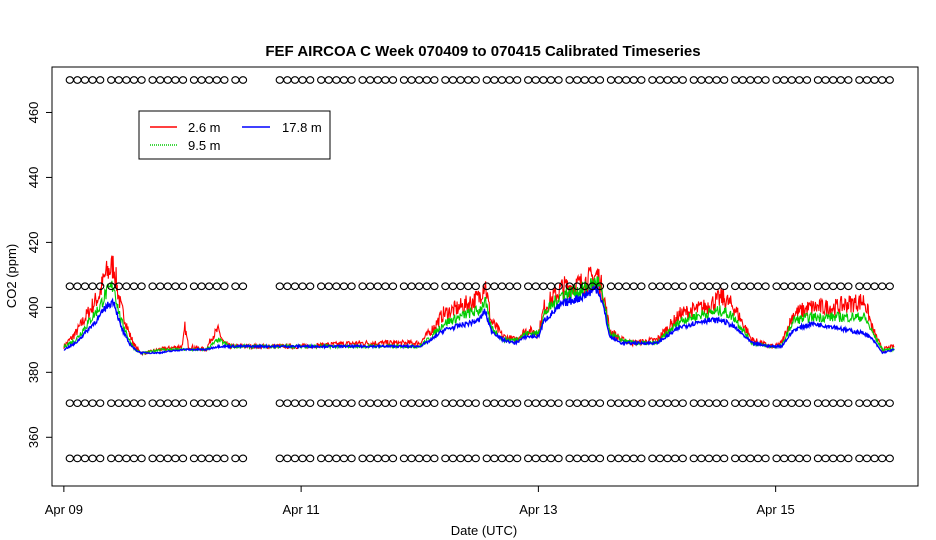  Describe the element at coordinates (33, 113) in the screenshot. I see `y-tick-label-5: 460` at that location.